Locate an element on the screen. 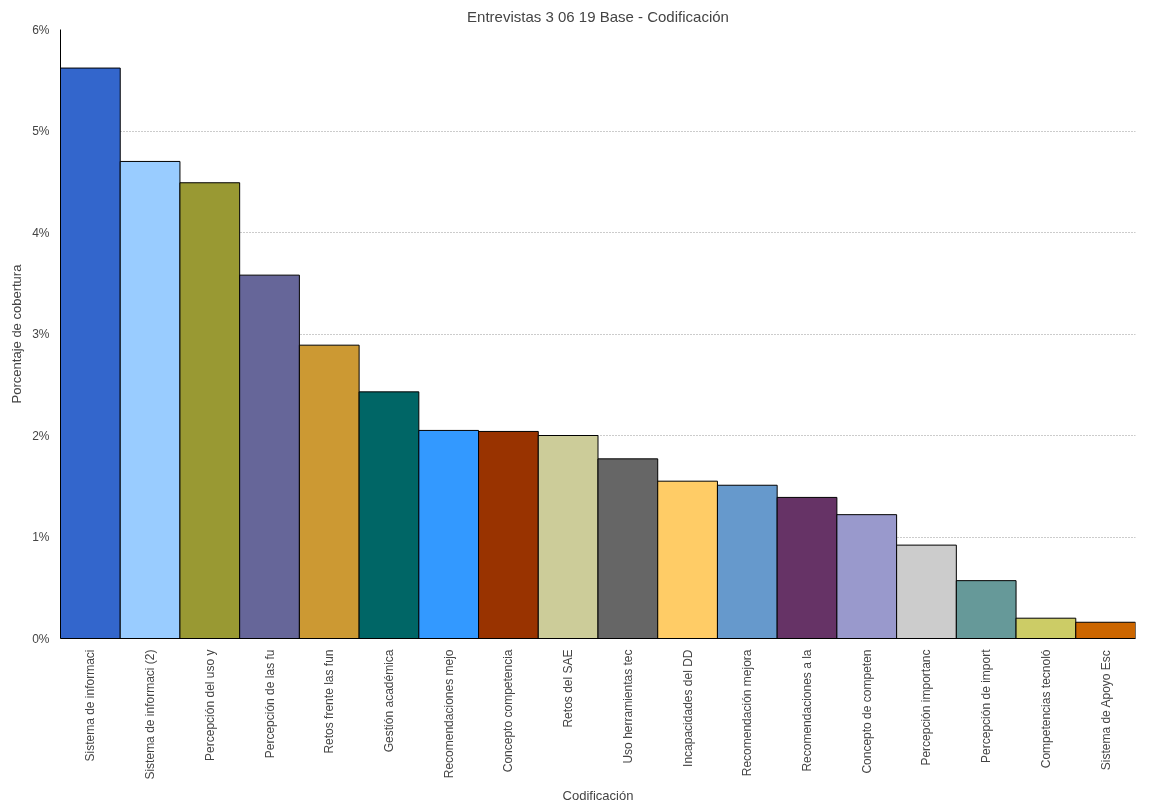 The height and width of the screenshot is (809, 1154). x-tick-label: Percepción del uso y is located at coordinates (209, 705).